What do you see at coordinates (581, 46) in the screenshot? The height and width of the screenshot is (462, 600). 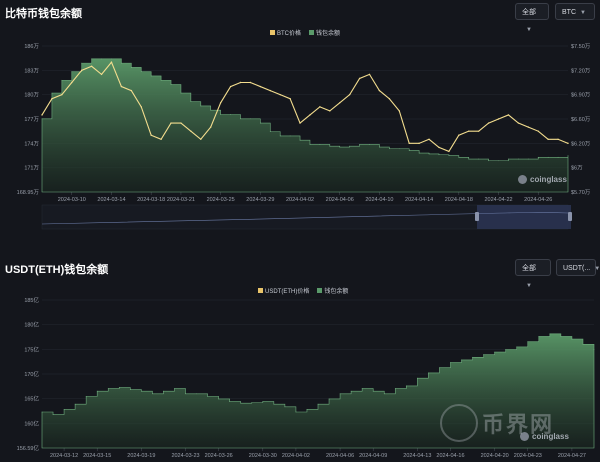 I see `y-right-tick-label: $7.50万` at bounding box center [581, 46].